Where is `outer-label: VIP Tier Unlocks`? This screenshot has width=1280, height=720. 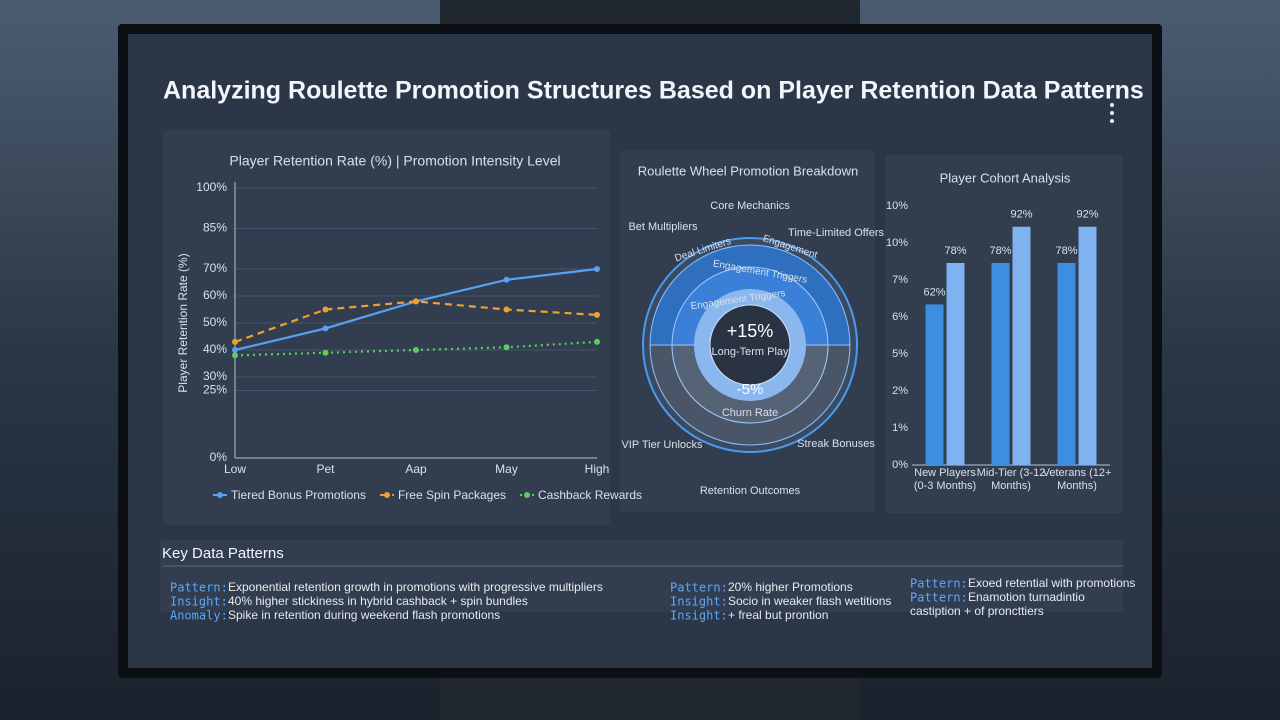 outer-label: VIP Tier Unlocks is located at coordinates (662, 445).